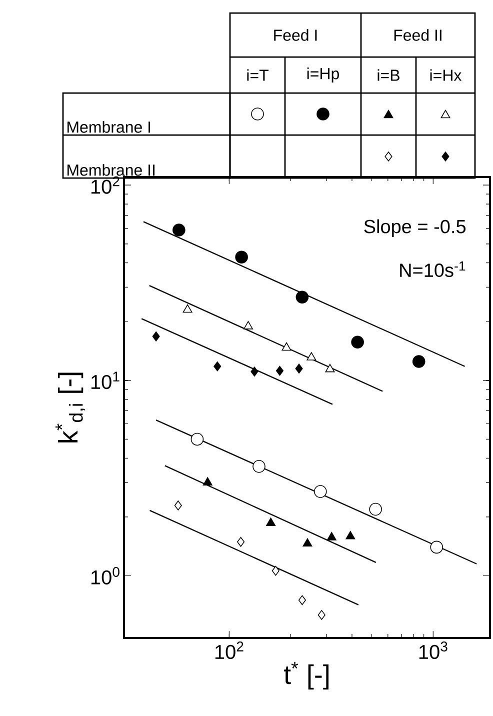  I want to click on y-tick-label: 10$^{0}$, so click(105, 575).